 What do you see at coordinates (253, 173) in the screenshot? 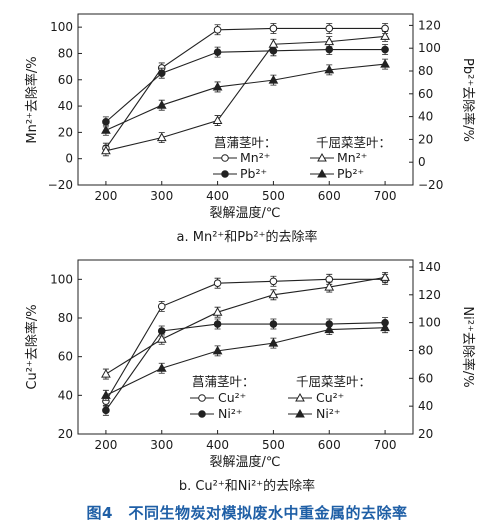
I see `legend-a-ion2-label: Pb²⁺` at bounding box center [253, 173].